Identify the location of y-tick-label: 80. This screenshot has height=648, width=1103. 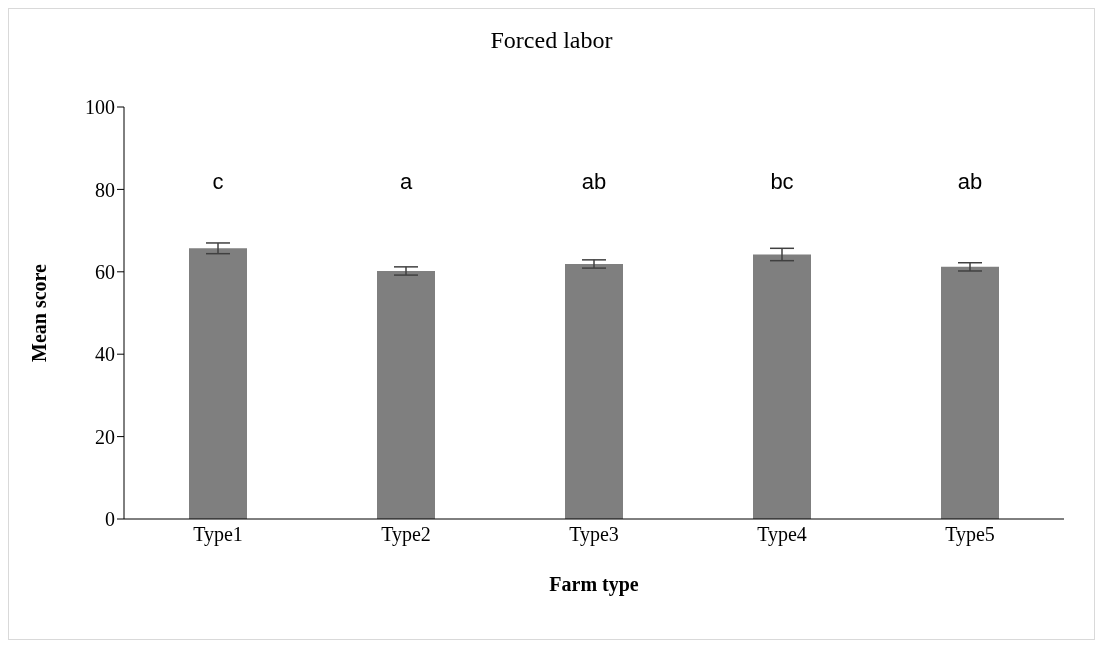
(105, 189).